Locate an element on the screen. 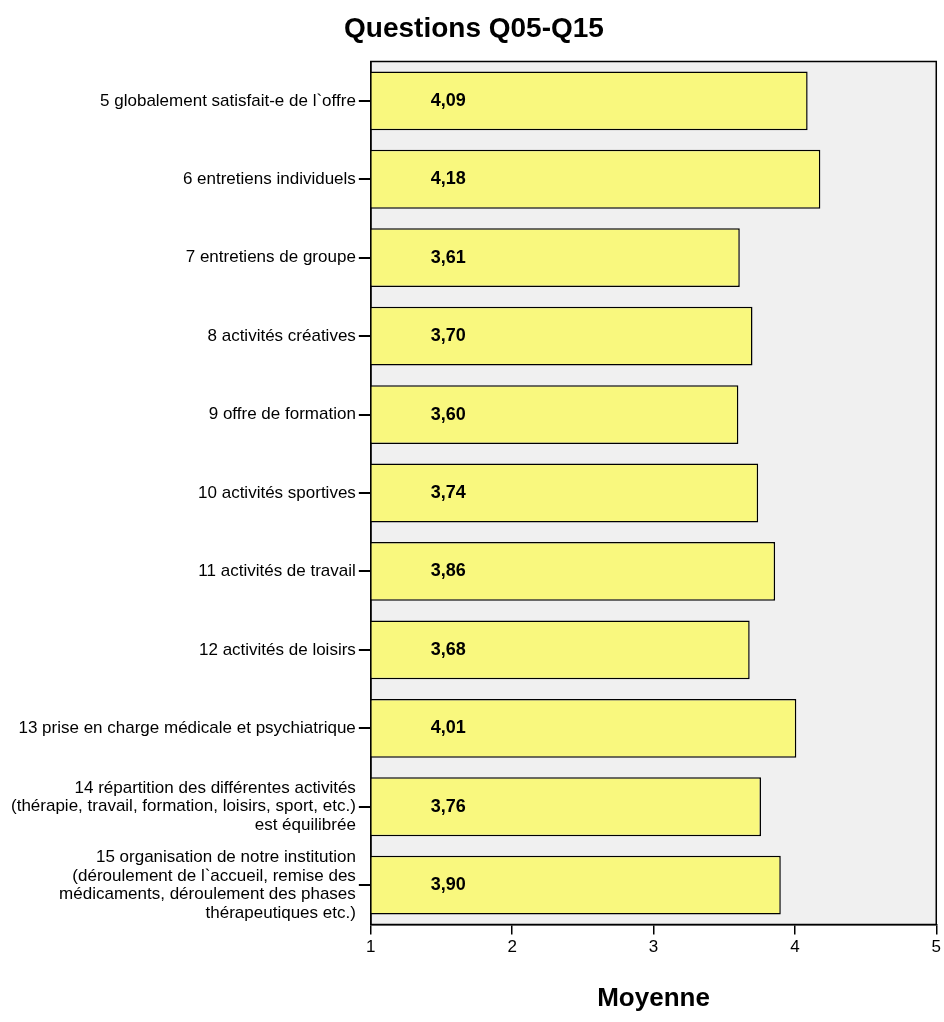 Image resolution: width=944 pixels, height=1022 pixels. data-label: 3,70 is located at coordinates (448, 335).